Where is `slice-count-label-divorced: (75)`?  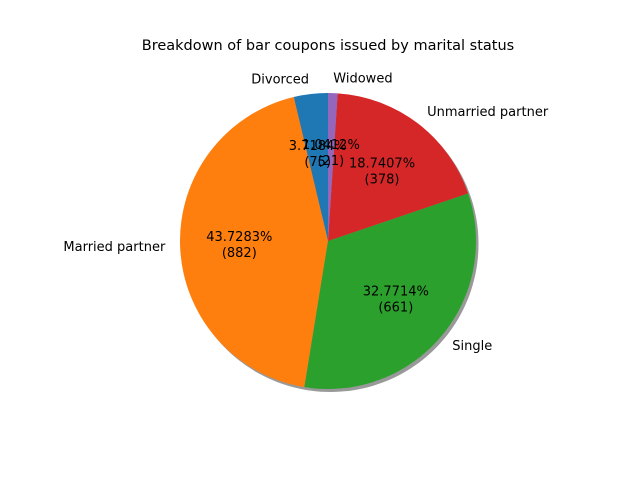 slice-count-label-divorced: (75) is located at coordinates (317, 162).